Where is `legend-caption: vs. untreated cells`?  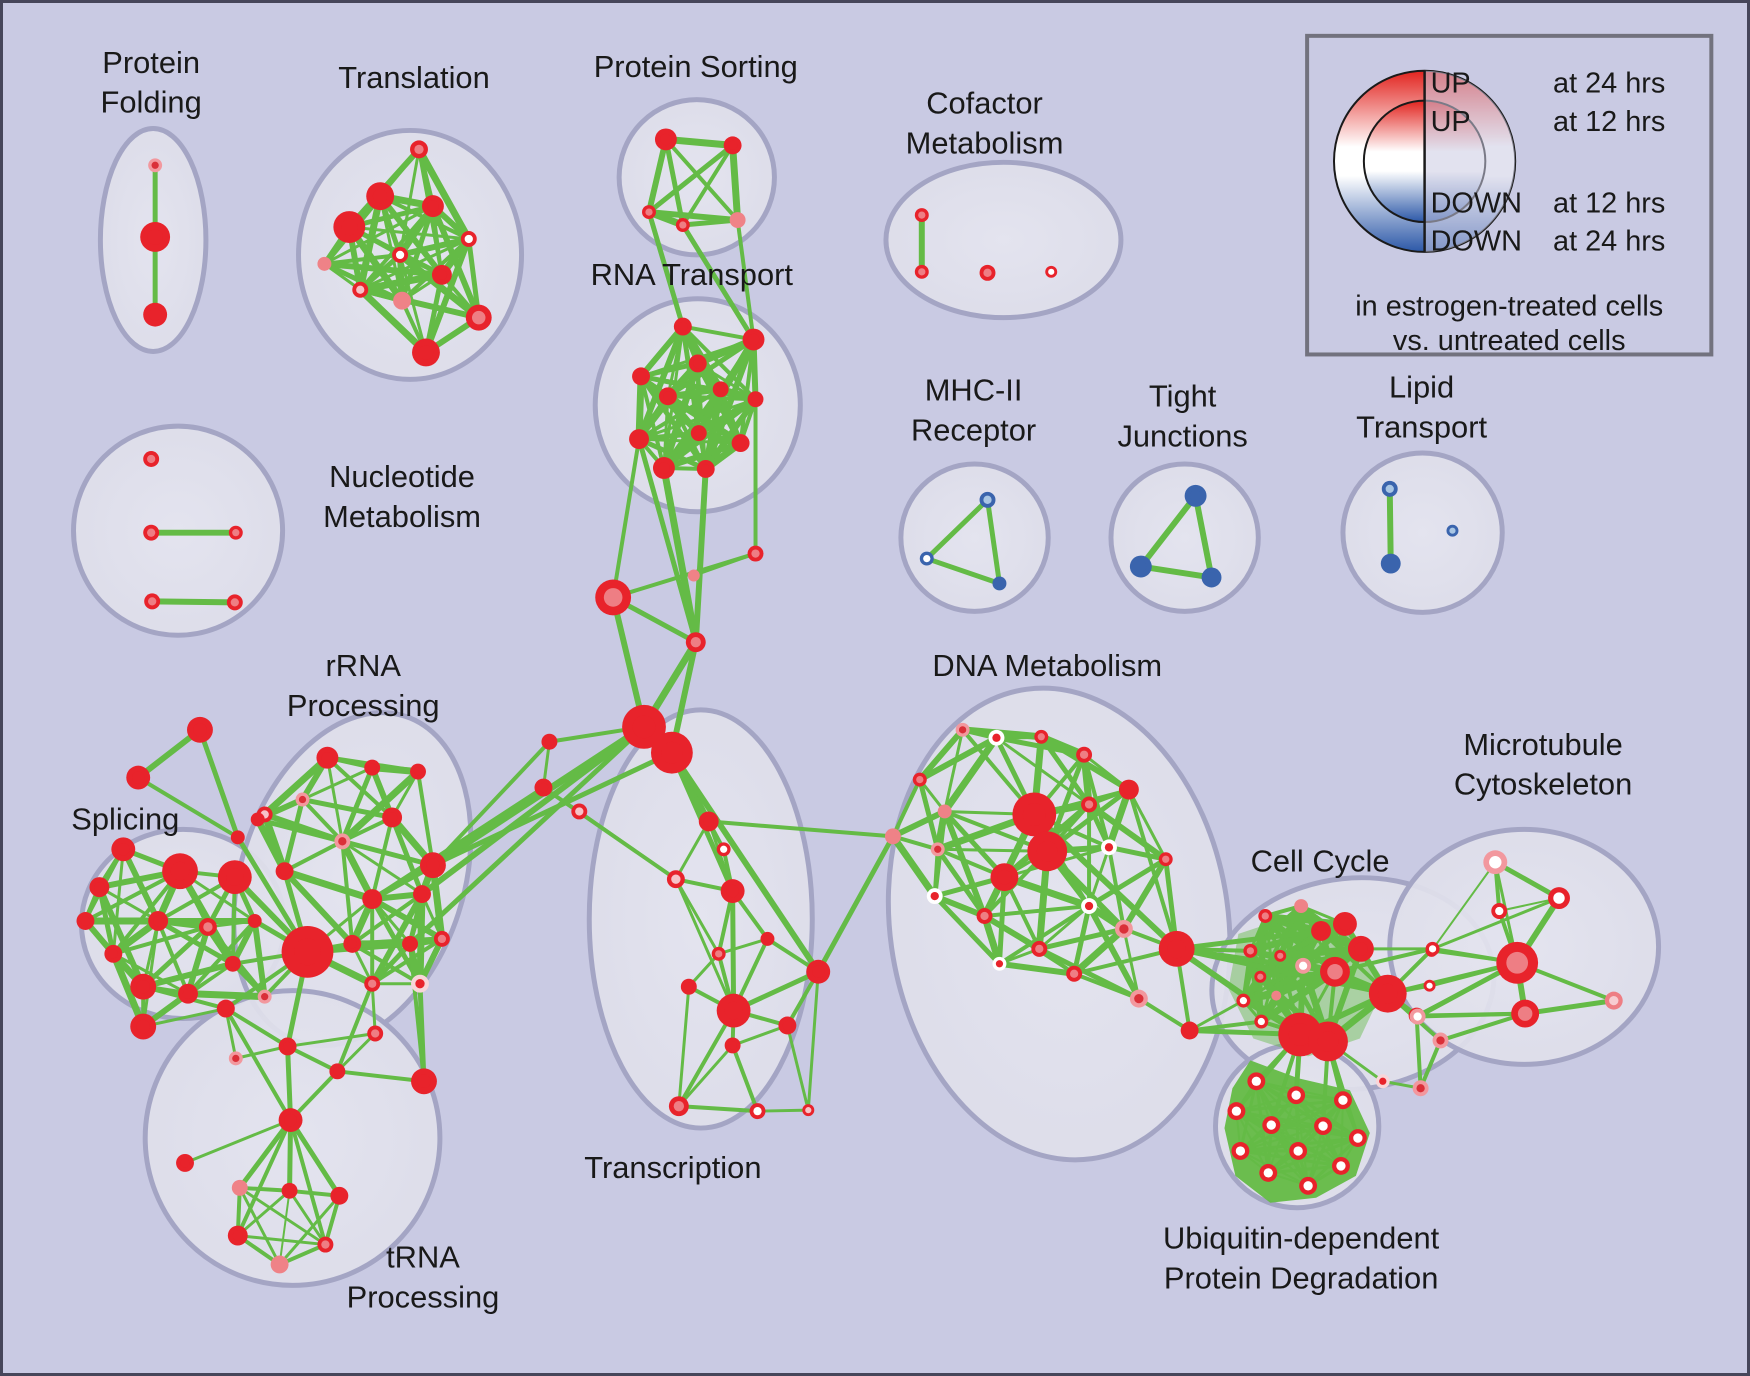
legend-caption: vs. untreated cells is located at coordinates (1509, 341).